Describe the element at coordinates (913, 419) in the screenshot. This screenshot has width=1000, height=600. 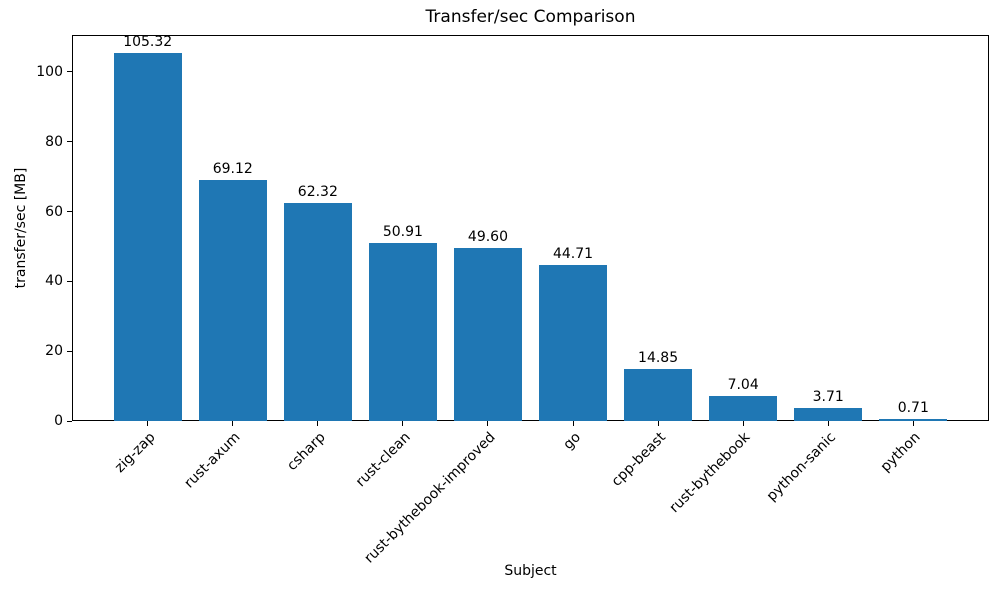
I see `bar-python` at that location.